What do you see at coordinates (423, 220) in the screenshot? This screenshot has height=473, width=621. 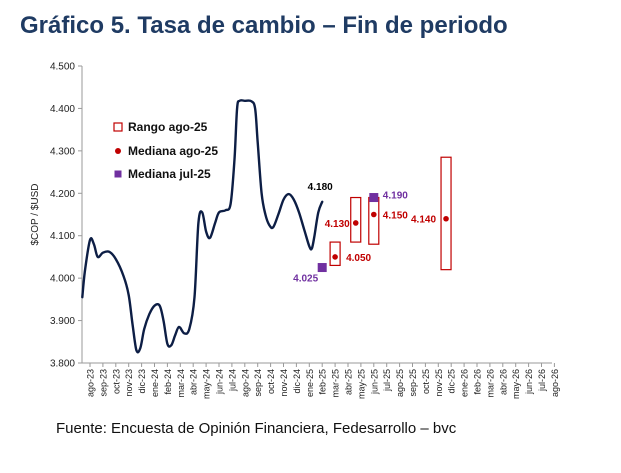 I see `median-ago-label: 4.140` at bounding box center [423, 220].